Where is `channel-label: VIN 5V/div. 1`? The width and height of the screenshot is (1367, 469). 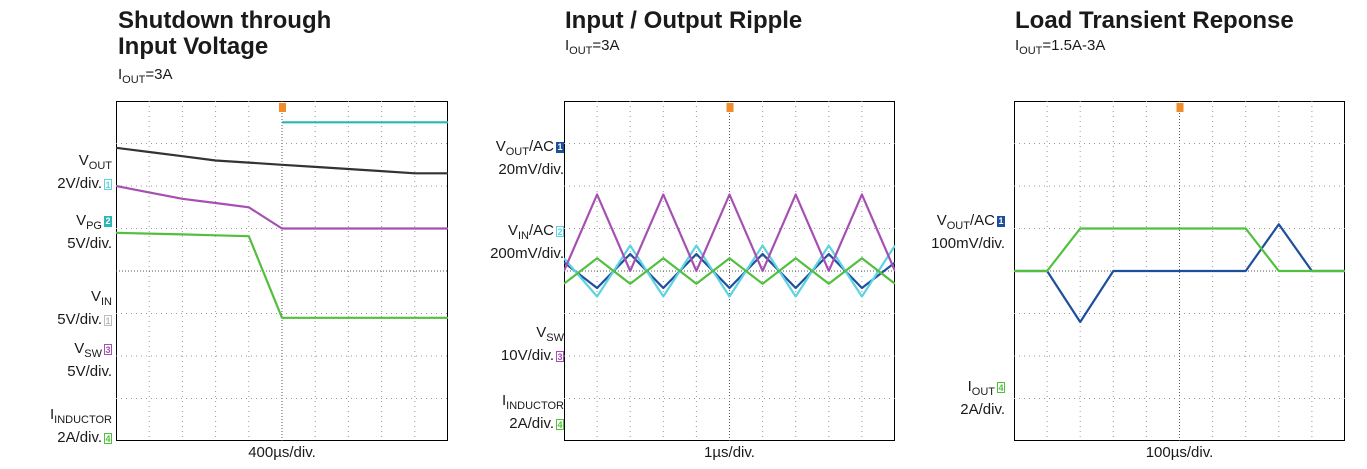
channel-label: VIN 5V/div. 1 is located at coordinates (84, 308).